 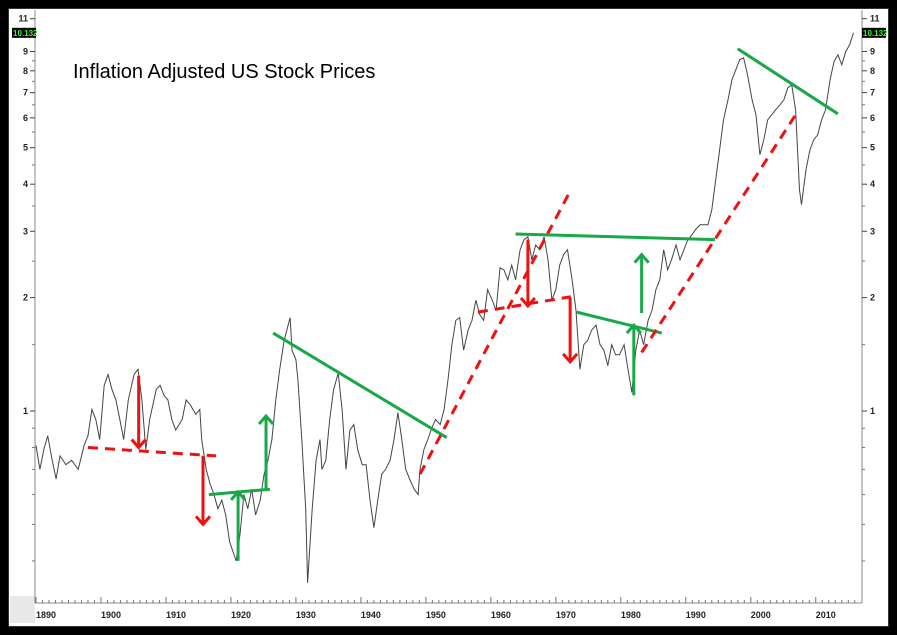 I want to click on y-tick-label-left: 4, so click(x=25, y=184).